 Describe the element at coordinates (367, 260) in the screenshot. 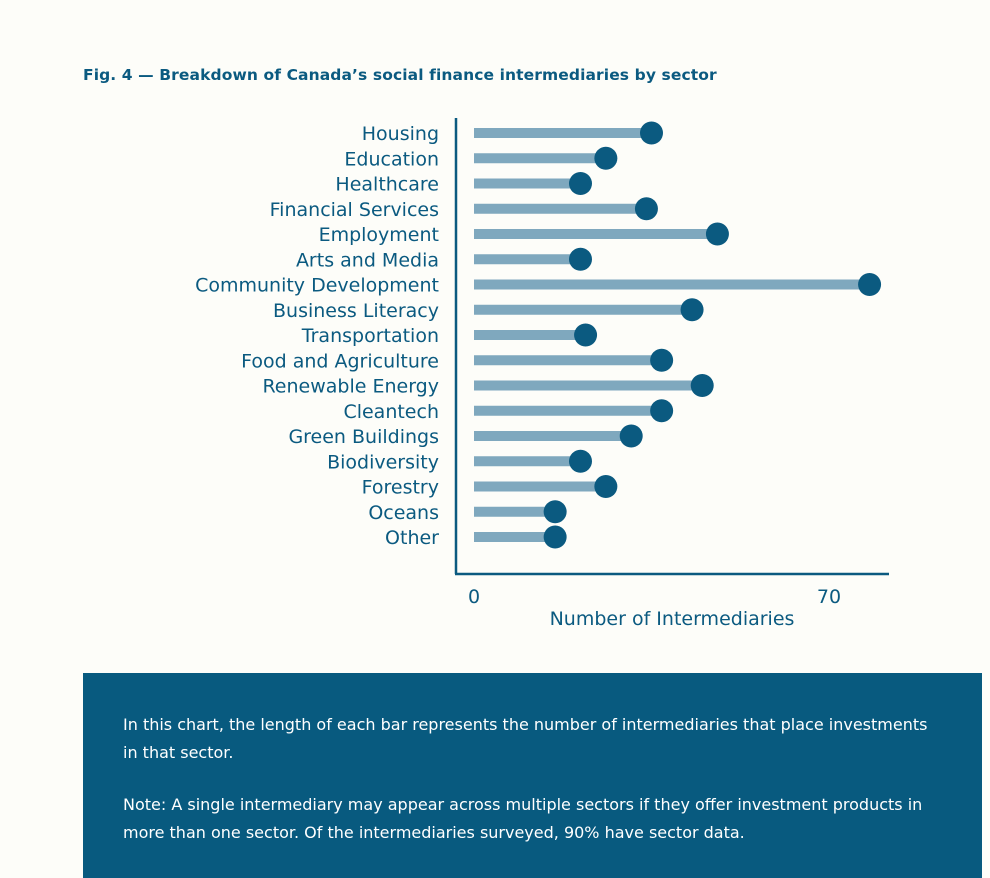

I see `category-label-arts-and-media: Arts and Media` at that location.